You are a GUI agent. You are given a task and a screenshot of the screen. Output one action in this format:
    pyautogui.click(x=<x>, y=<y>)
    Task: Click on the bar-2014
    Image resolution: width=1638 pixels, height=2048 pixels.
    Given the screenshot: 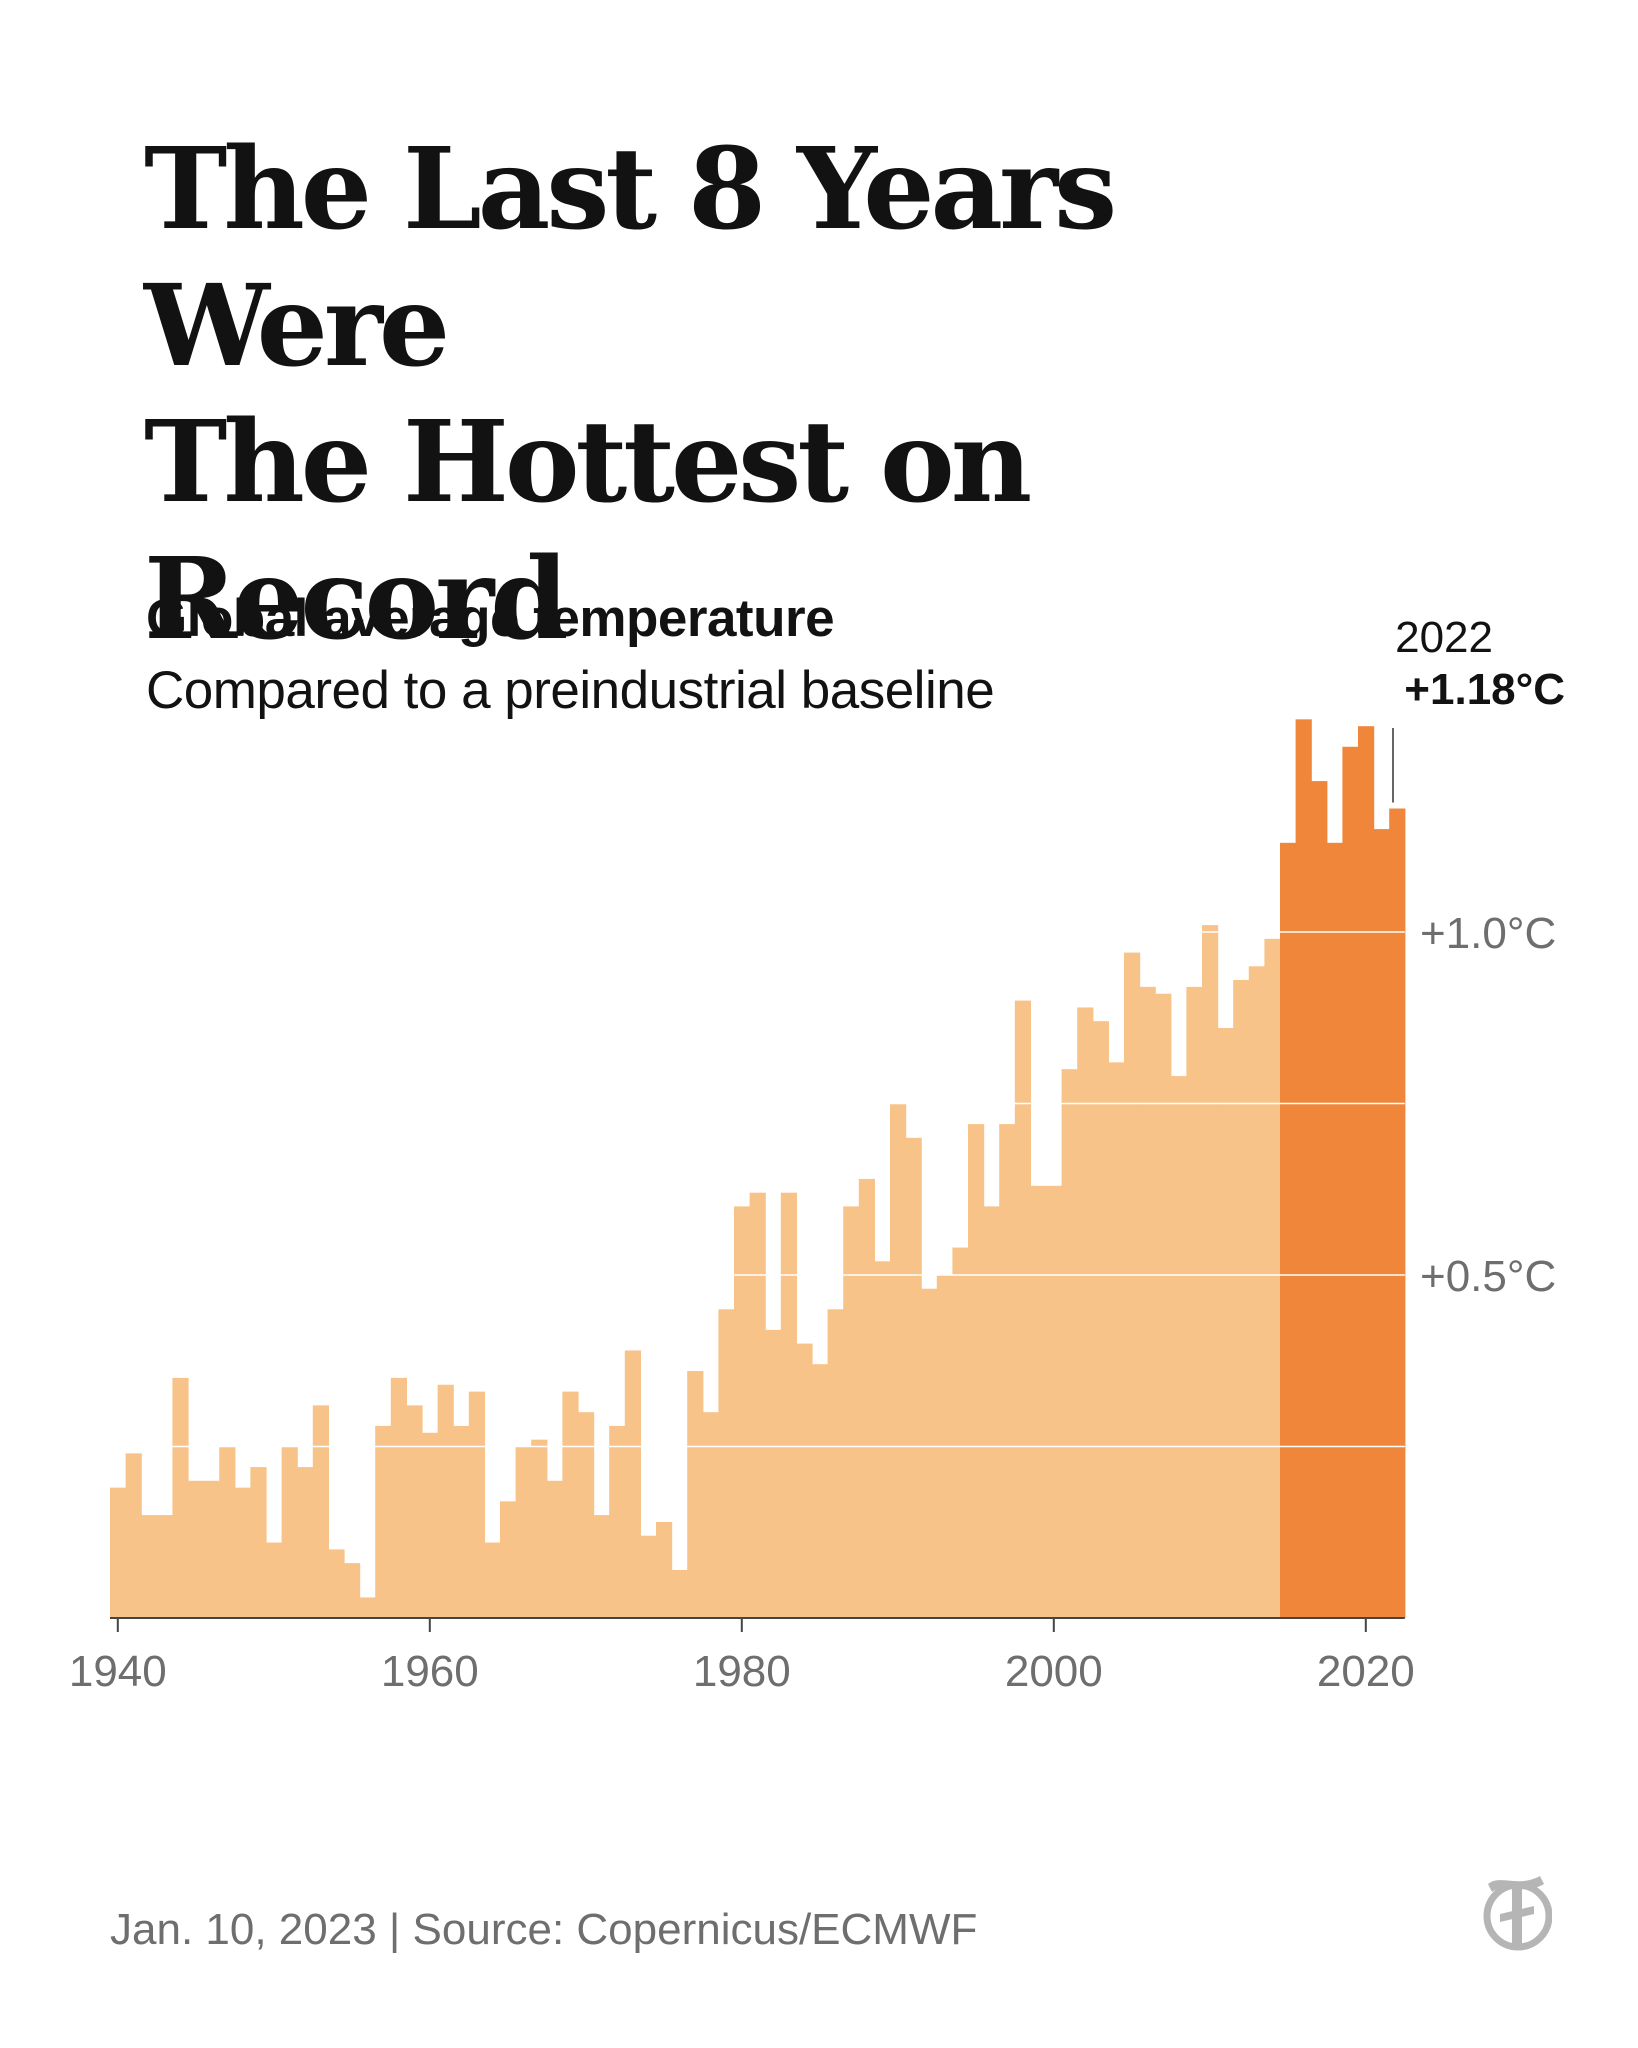 What is the action you would take?
    pyautogui.click(x=1272, y=1278)
    